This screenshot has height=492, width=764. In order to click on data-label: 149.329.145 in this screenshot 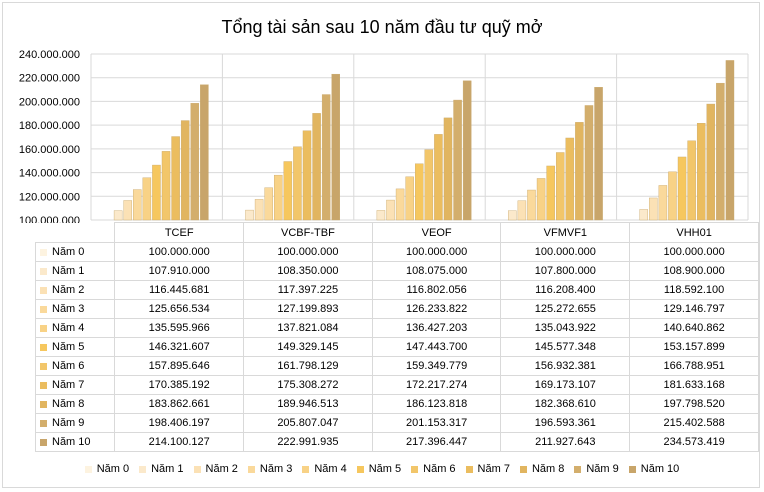, I will do `click(308, 347)`.